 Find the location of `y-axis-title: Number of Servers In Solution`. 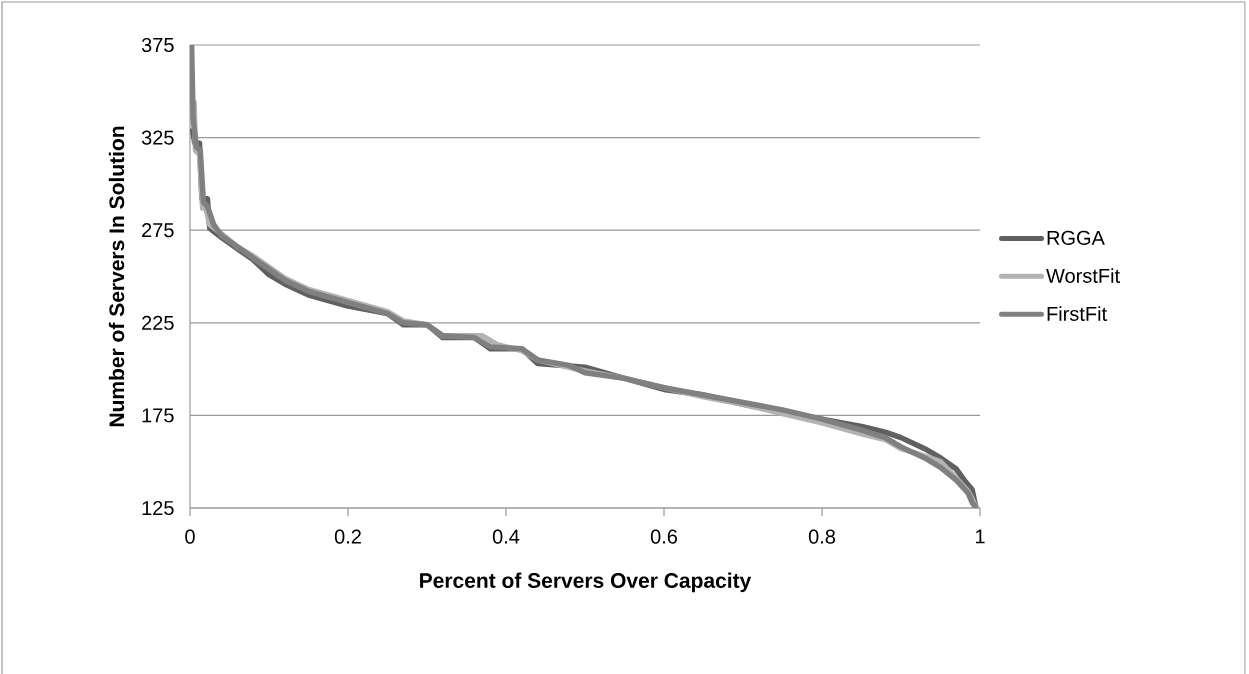

y-axis-title: Number of Servers In Solution is located at coordinates (116, 276).